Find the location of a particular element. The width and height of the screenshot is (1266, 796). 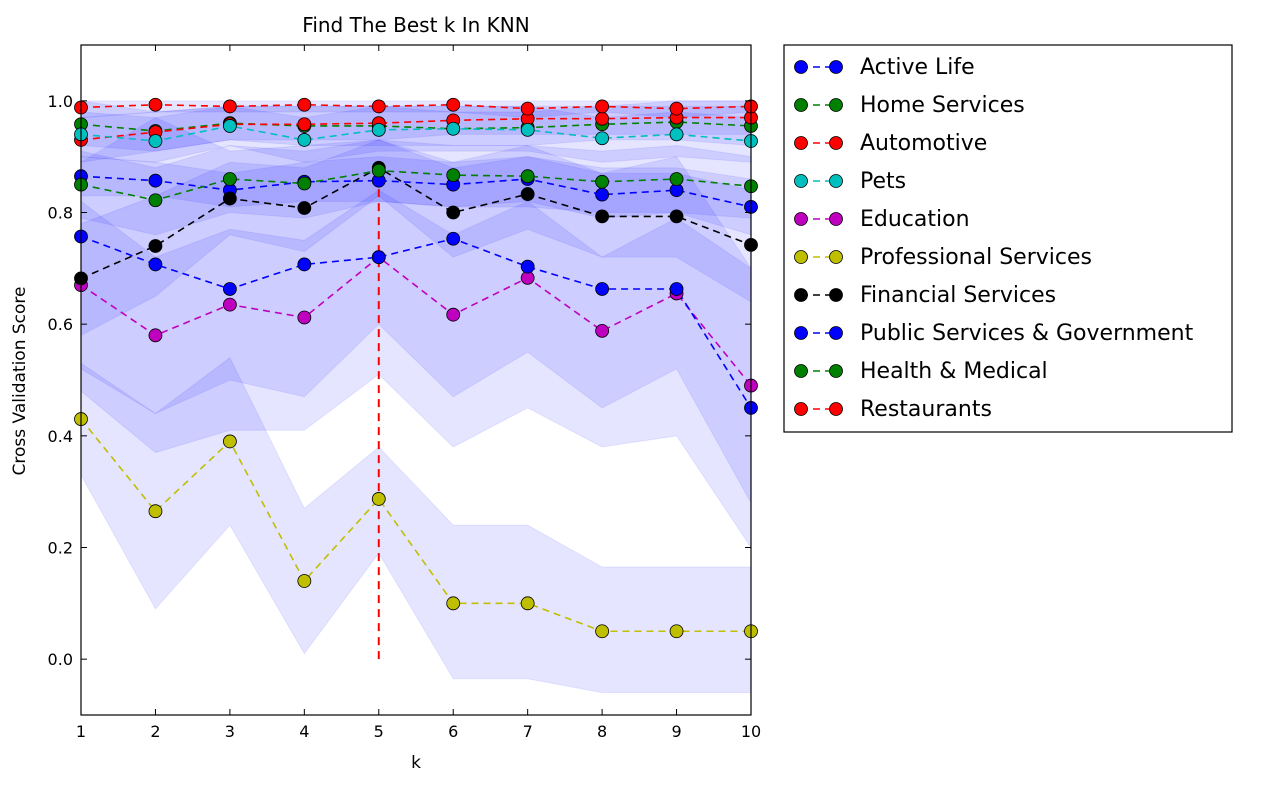

legend-marker-education is located at coordinates (836, 219).